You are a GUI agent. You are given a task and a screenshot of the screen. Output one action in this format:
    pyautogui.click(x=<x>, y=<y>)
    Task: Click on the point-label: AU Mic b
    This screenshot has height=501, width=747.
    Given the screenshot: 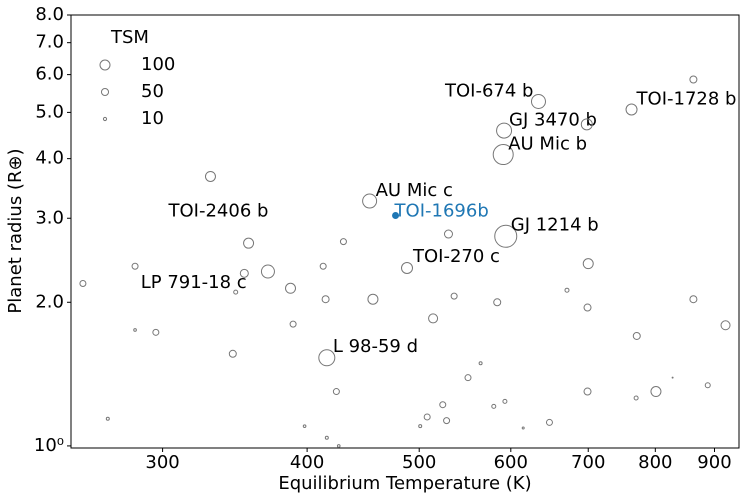 What is the action you would take?
    pyautogui.click(x=547, y=144)
    